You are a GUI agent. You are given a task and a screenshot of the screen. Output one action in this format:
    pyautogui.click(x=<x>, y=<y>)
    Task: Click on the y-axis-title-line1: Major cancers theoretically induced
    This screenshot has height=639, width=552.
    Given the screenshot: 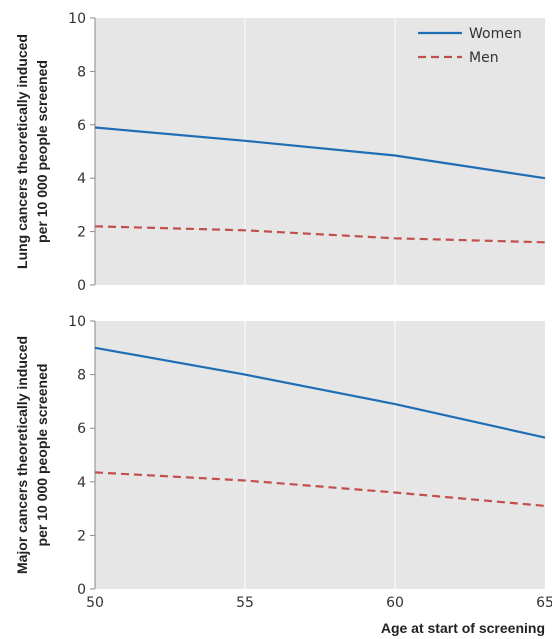 What is the action you would take?
    pyautogui.click(x=22, y=455)
    